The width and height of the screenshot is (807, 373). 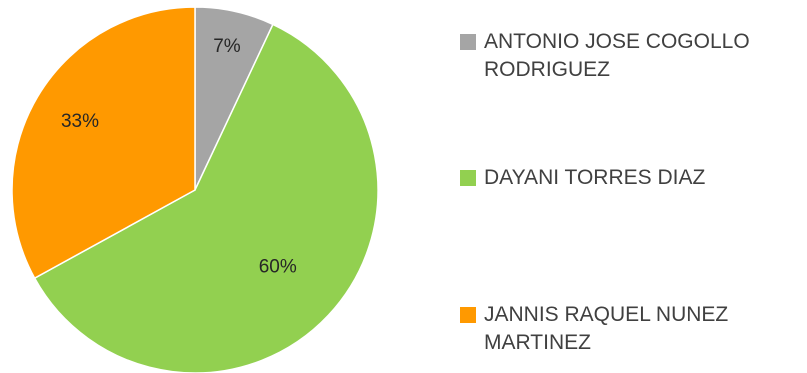 I want to click on legend-item: ANTONIO JOSE COGOLLO RODRIGUEZ, so click(x=627, y=56).